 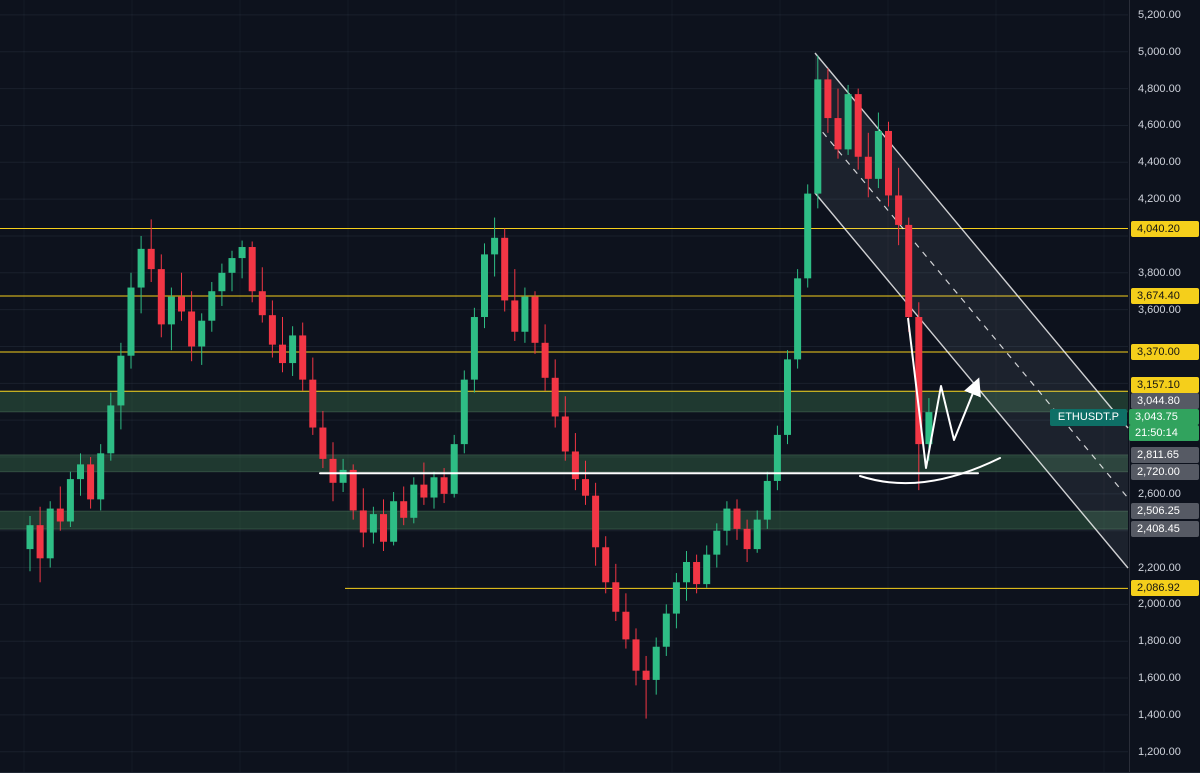 What do you see at coordinates (930, 471) in the screenshot?
I see `curve-drawing` at bounding box center [930, 471].